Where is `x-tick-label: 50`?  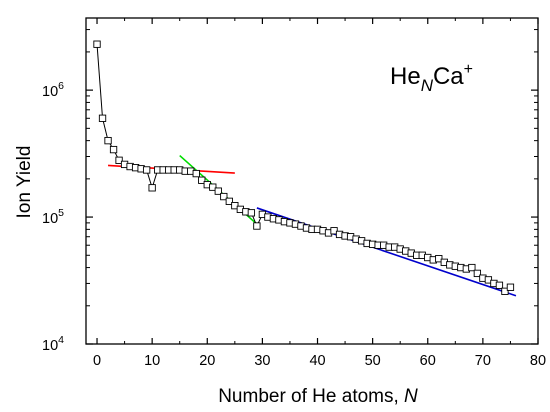
x-tick-label: 50 is located at coordinates (373, 361).